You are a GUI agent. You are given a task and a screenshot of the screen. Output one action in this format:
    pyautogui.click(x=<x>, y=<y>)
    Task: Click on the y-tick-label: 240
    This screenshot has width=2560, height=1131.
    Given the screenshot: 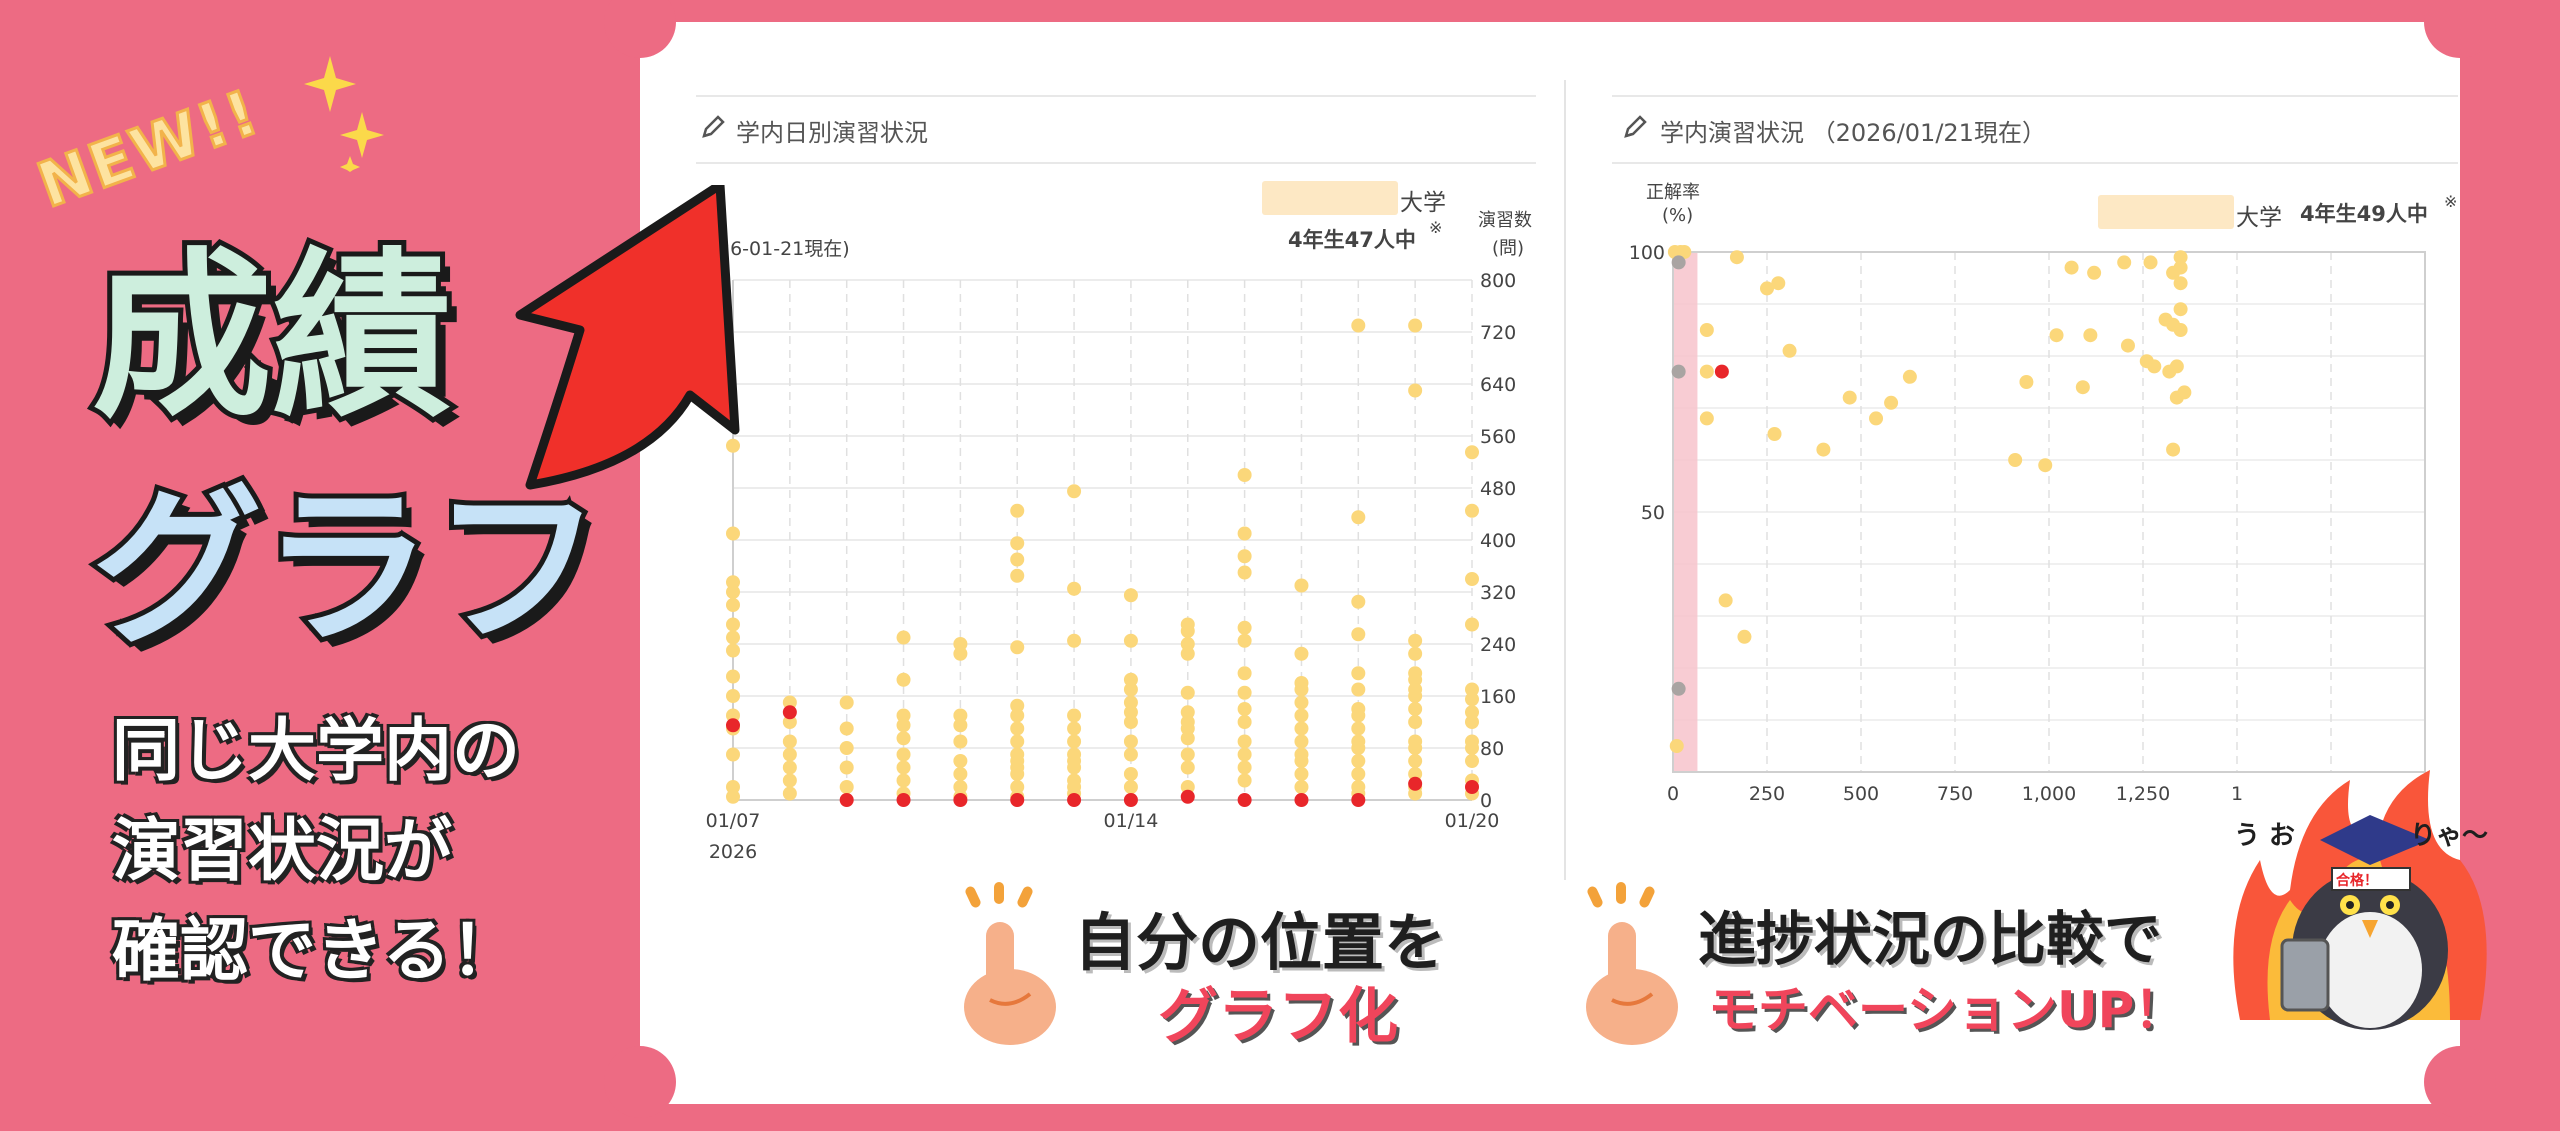 What is the action you would take?
    pyautogui.click(x=1498, y=645)
    